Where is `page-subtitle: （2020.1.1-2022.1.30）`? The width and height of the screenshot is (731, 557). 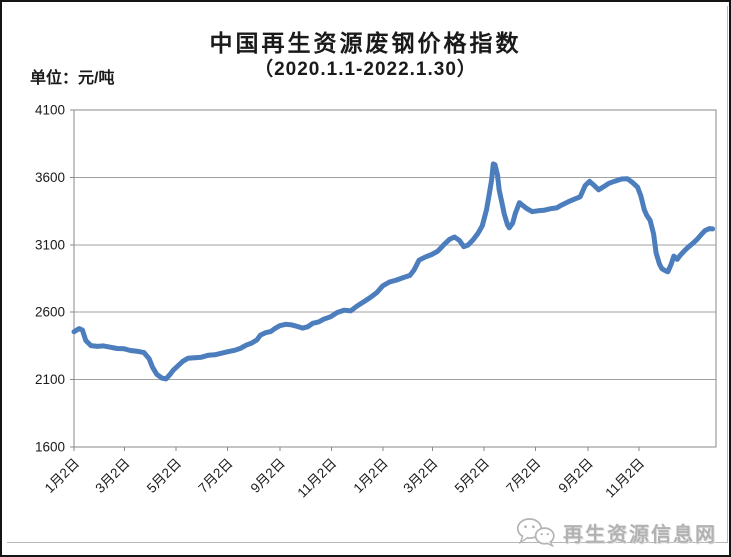
page-subtitle: （2020.1.1-2022.1.30） is located at coordinates (365, 69).